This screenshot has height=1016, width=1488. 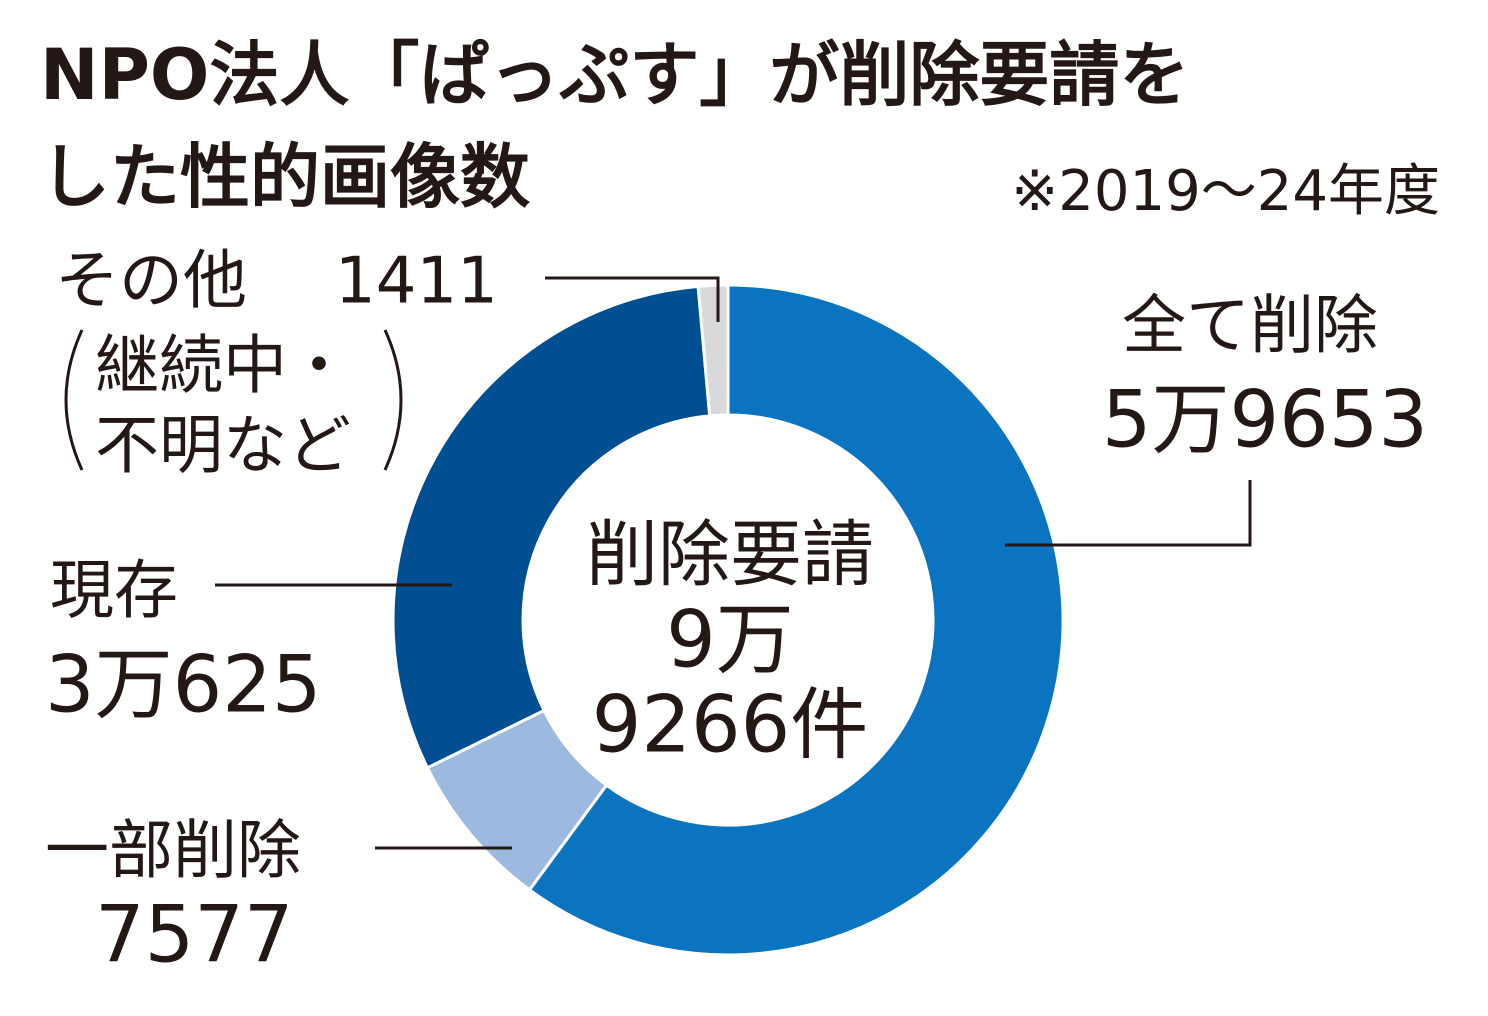 I want to click on chart-title: NPO法人「ぱっぷす」が削除要請を, so click(x=614, y=75).